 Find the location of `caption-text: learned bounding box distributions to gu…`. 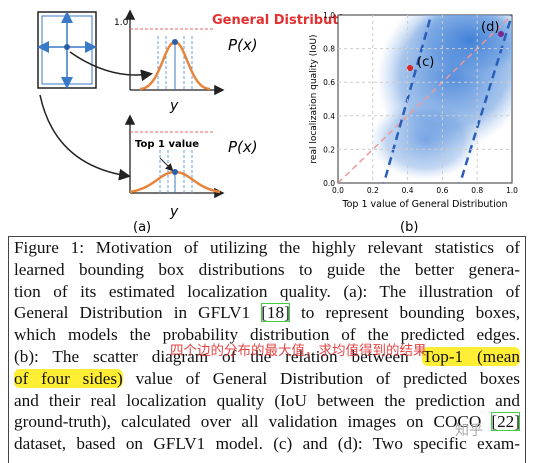

caption-text: learned bounding box distributions to gu… is located at coordinates (267, 269).